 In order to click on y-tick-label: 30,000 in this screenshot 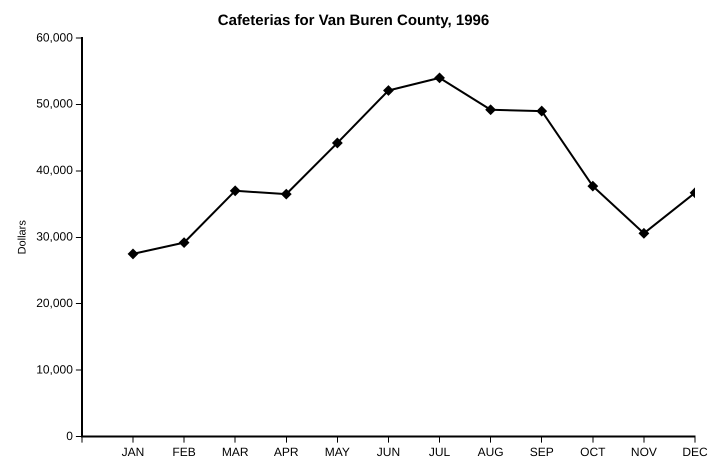, I will do `click(55, 237)`.